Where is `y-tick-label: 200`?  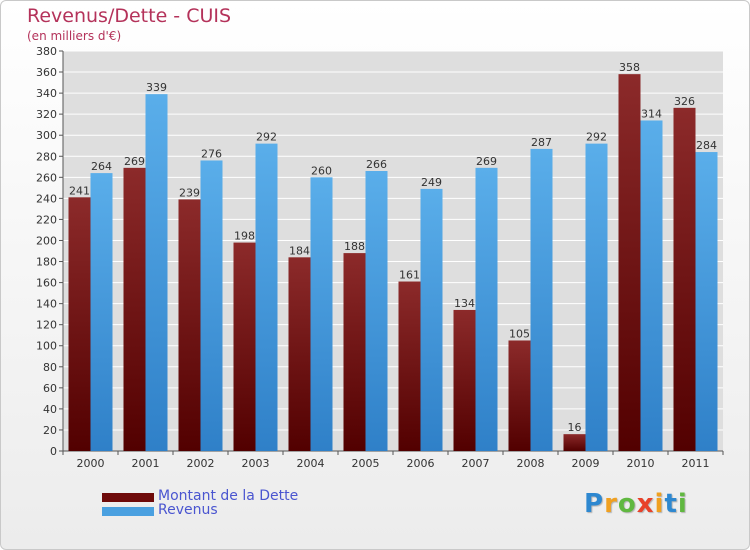
y-tick-label: 200 is located at coordinates (46, 240).